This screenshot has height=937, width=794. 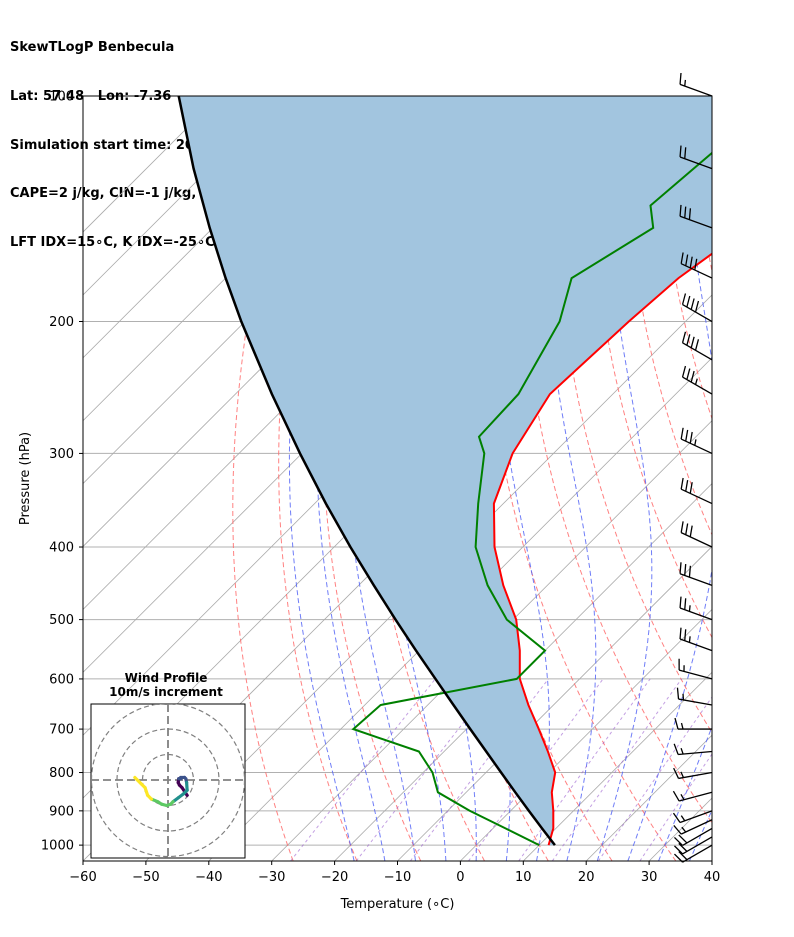 I want to click on x-tick-label: 10, so click(x=523, y=877).